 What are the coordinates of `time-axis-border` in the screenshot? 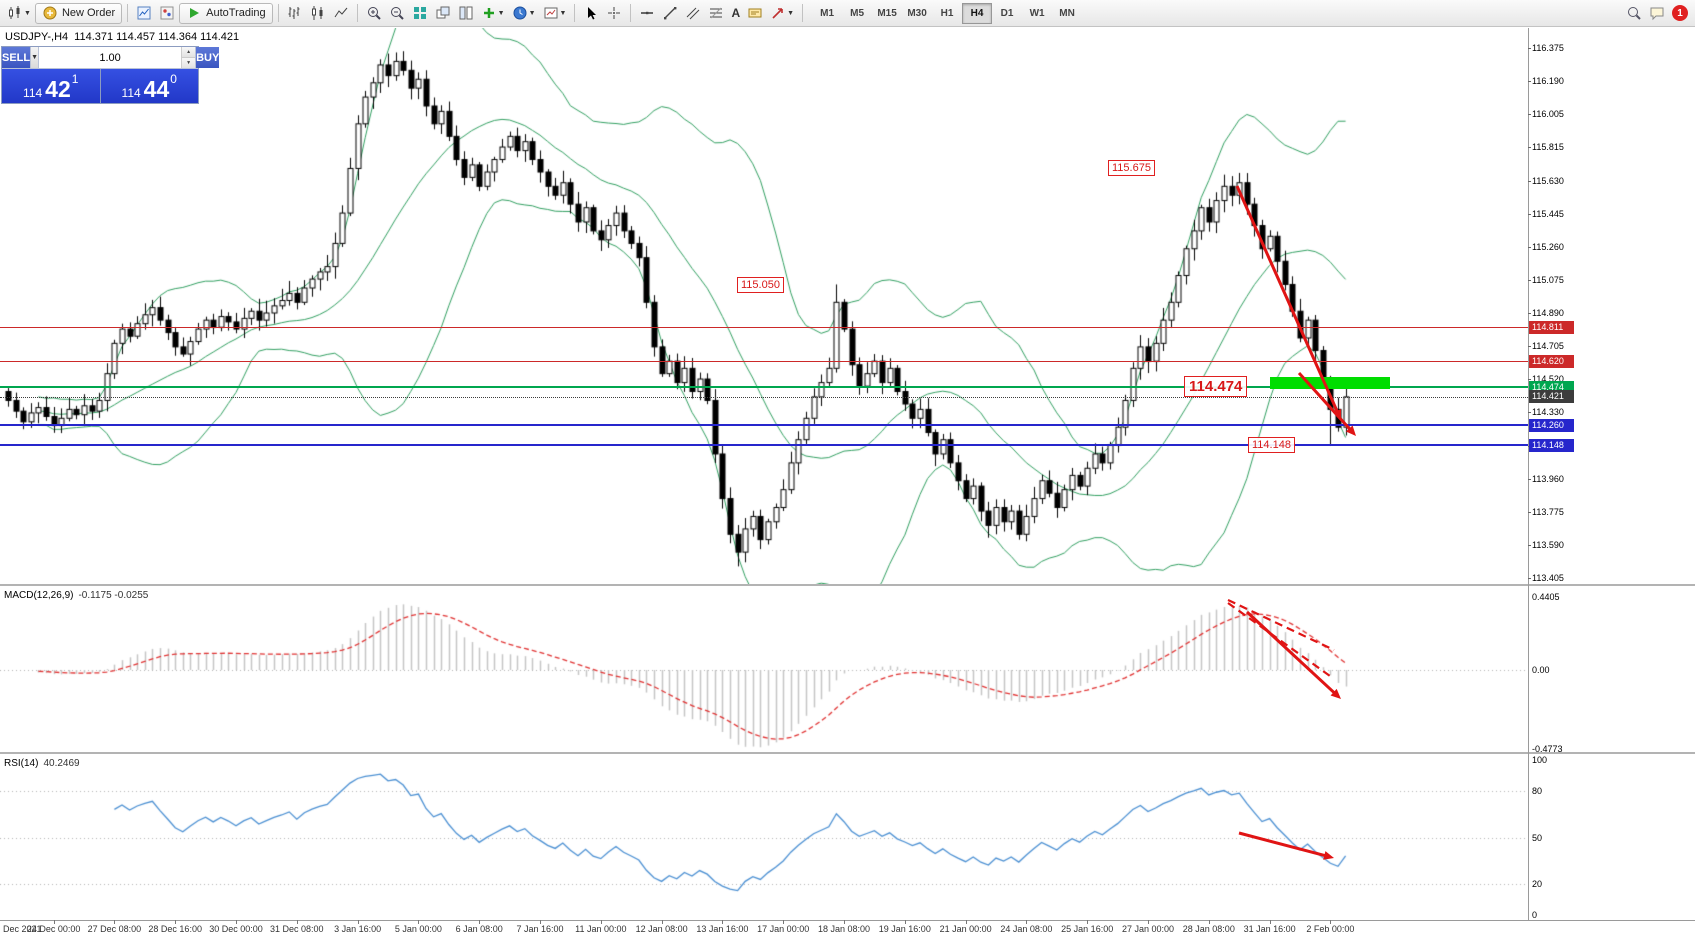 It's located at (847, 920).